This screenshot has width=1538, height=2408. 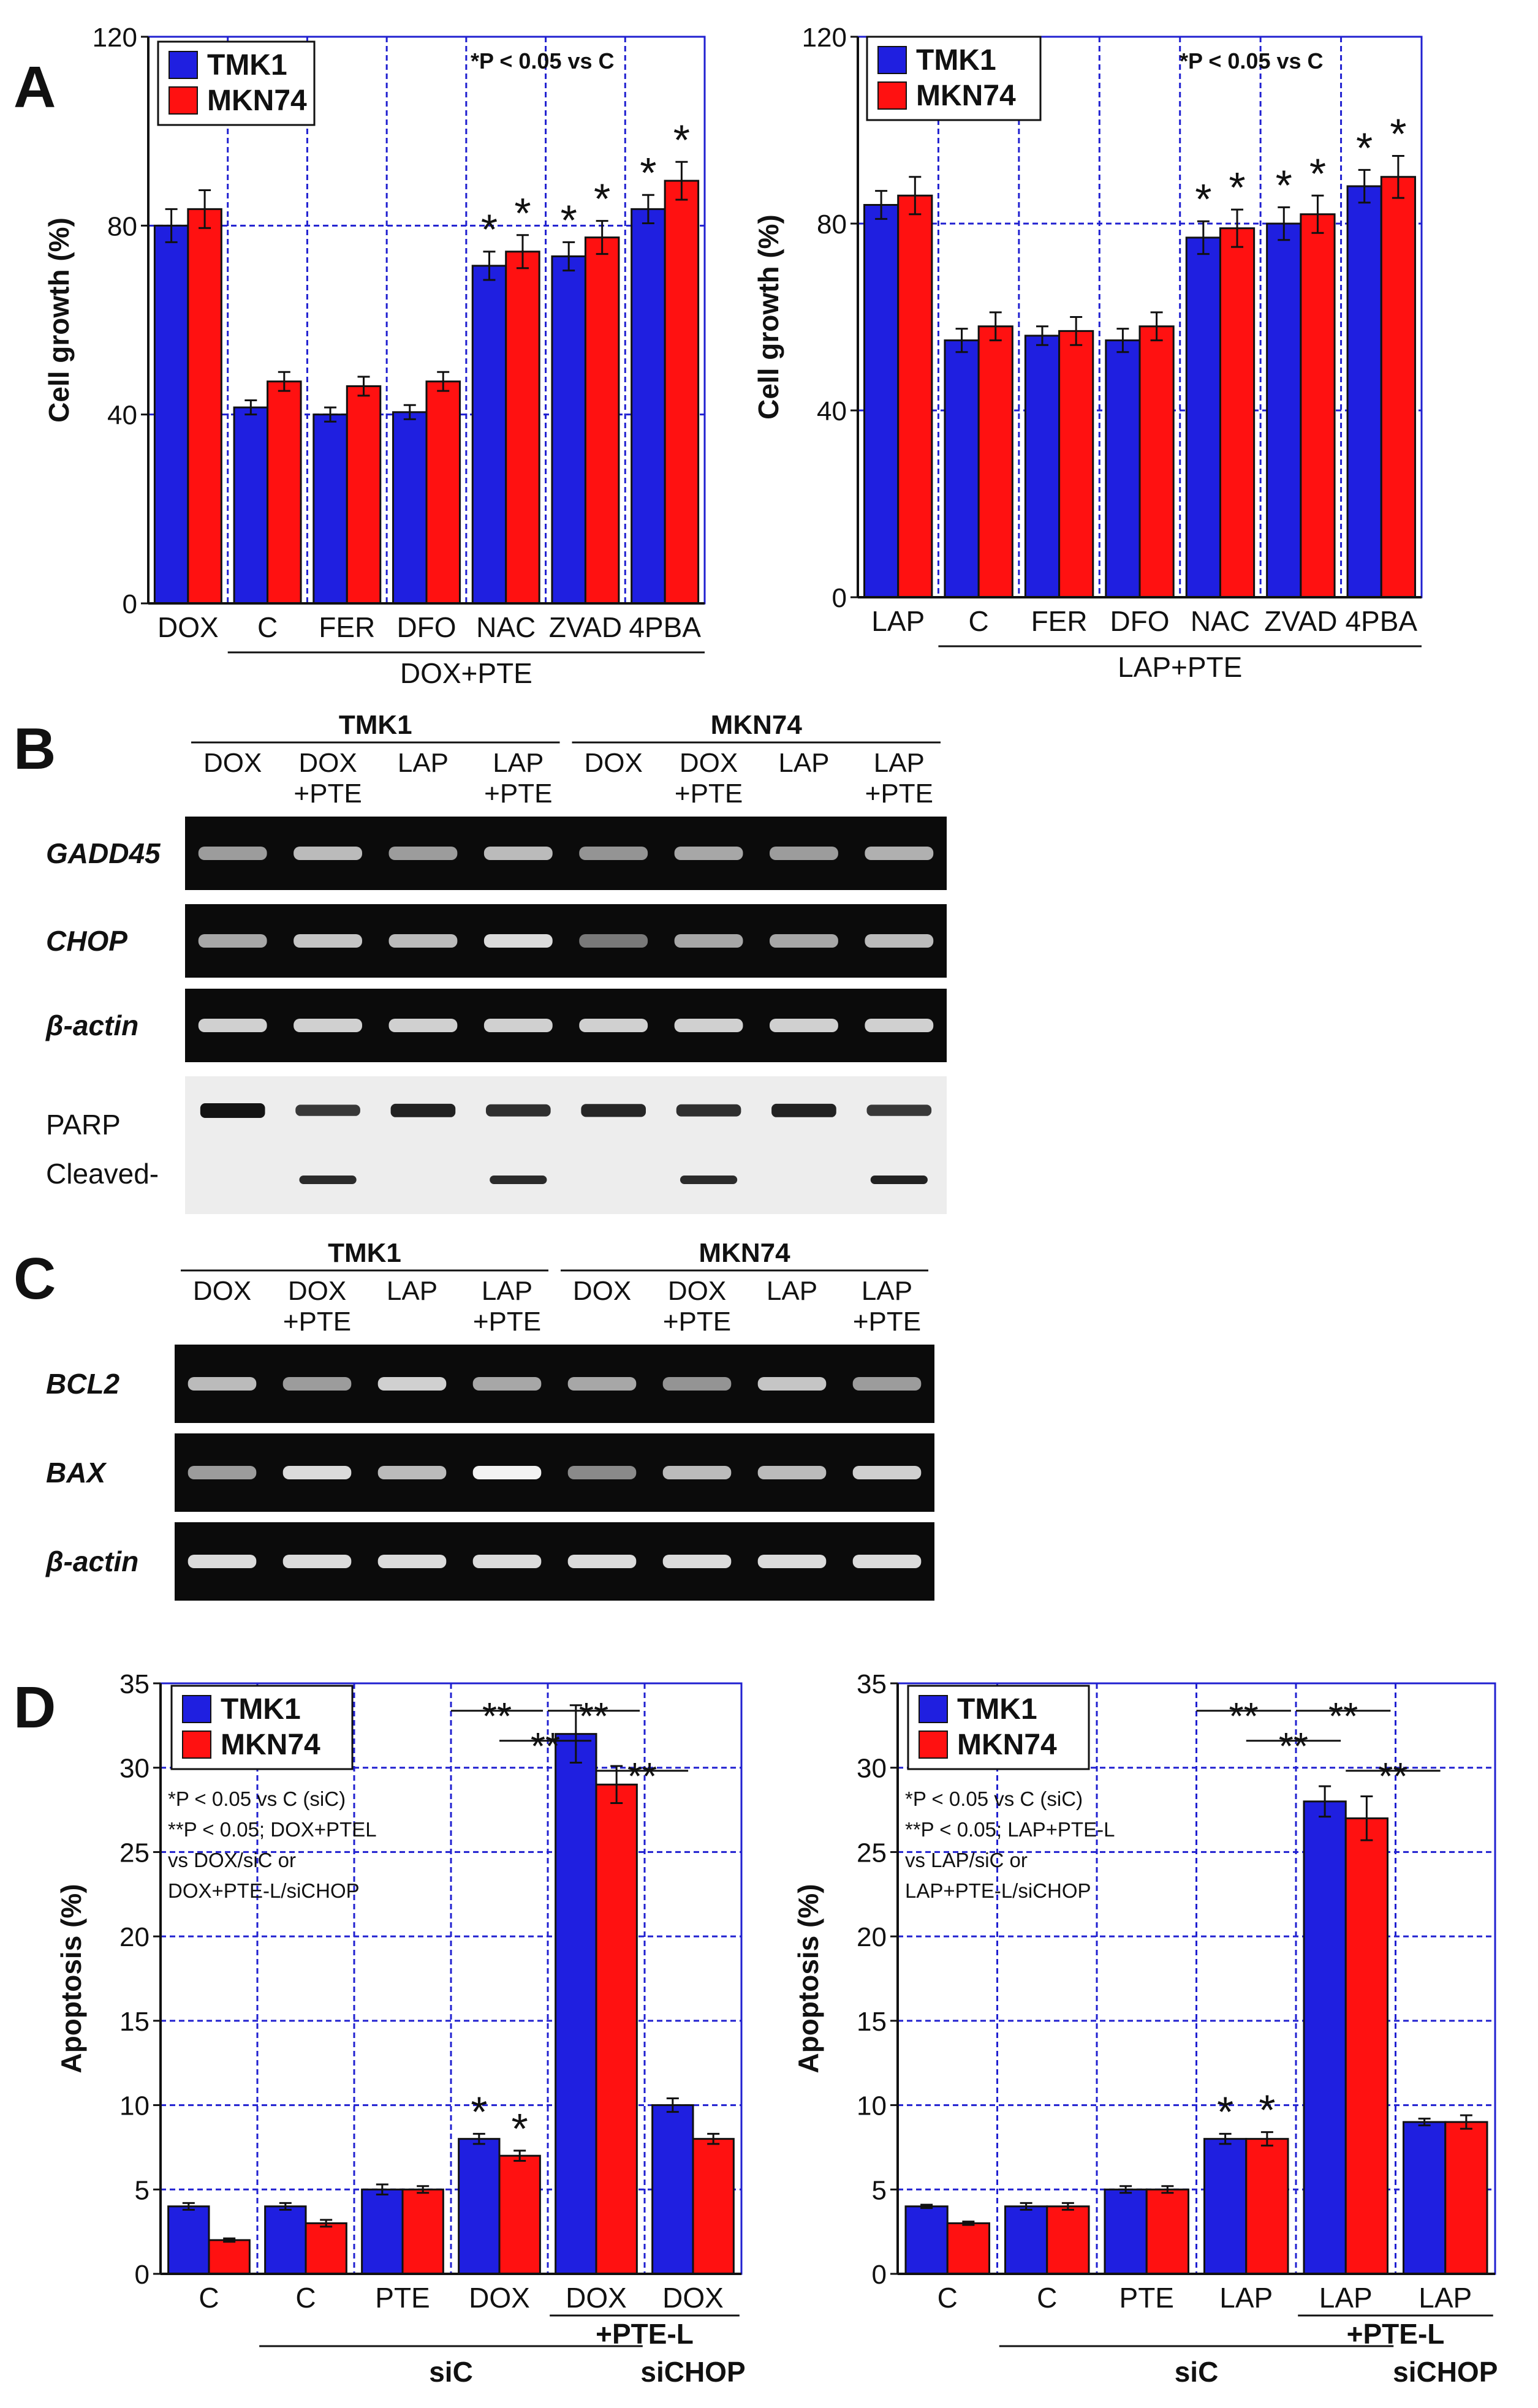 I want to click on significance-note: vs DOX/siC or, so click(x=232, y=1860).